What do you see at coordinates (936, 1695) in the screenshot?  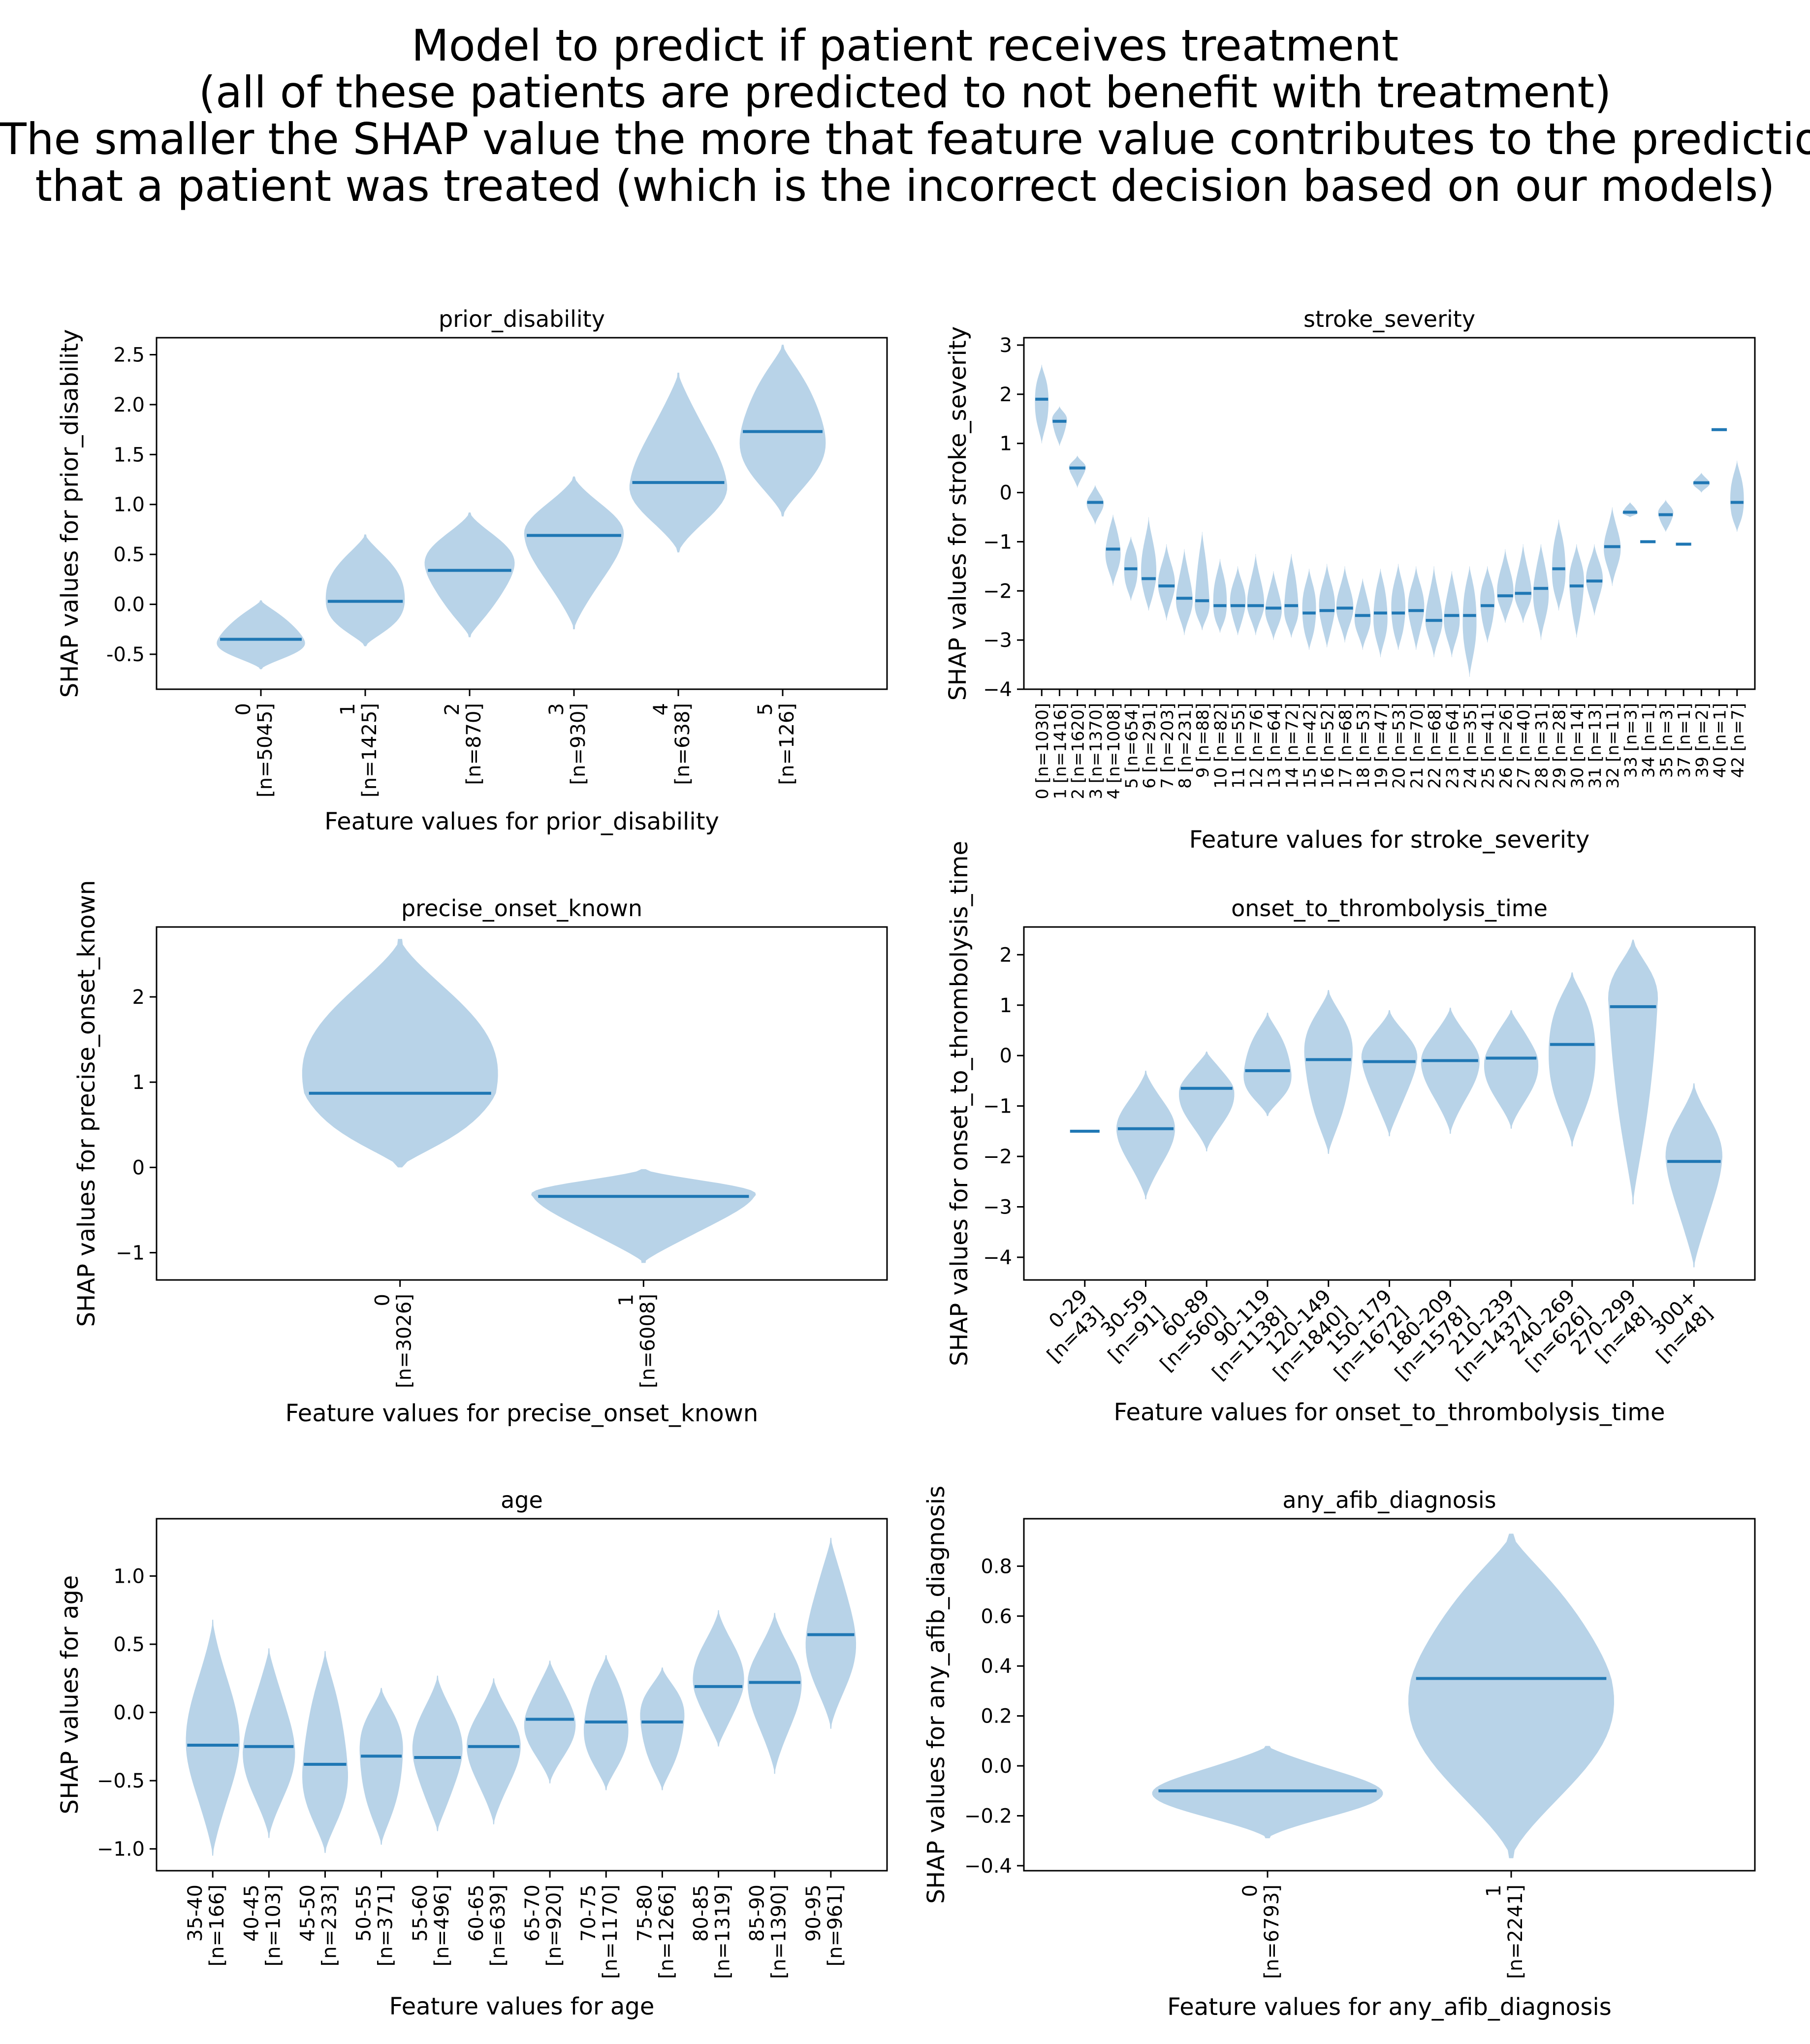 I see `y-axis-label: SHAP values for any_afib_diagnosis` at bounding box center [936, 1695].